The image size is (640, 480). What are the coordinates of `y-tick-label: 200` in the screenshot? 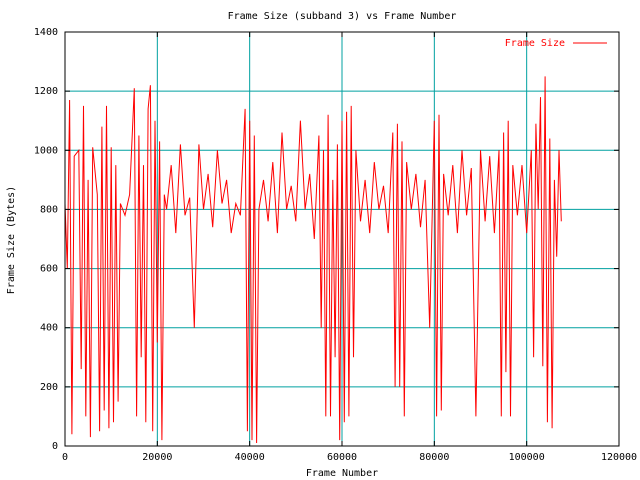 It's located at (49, 387).